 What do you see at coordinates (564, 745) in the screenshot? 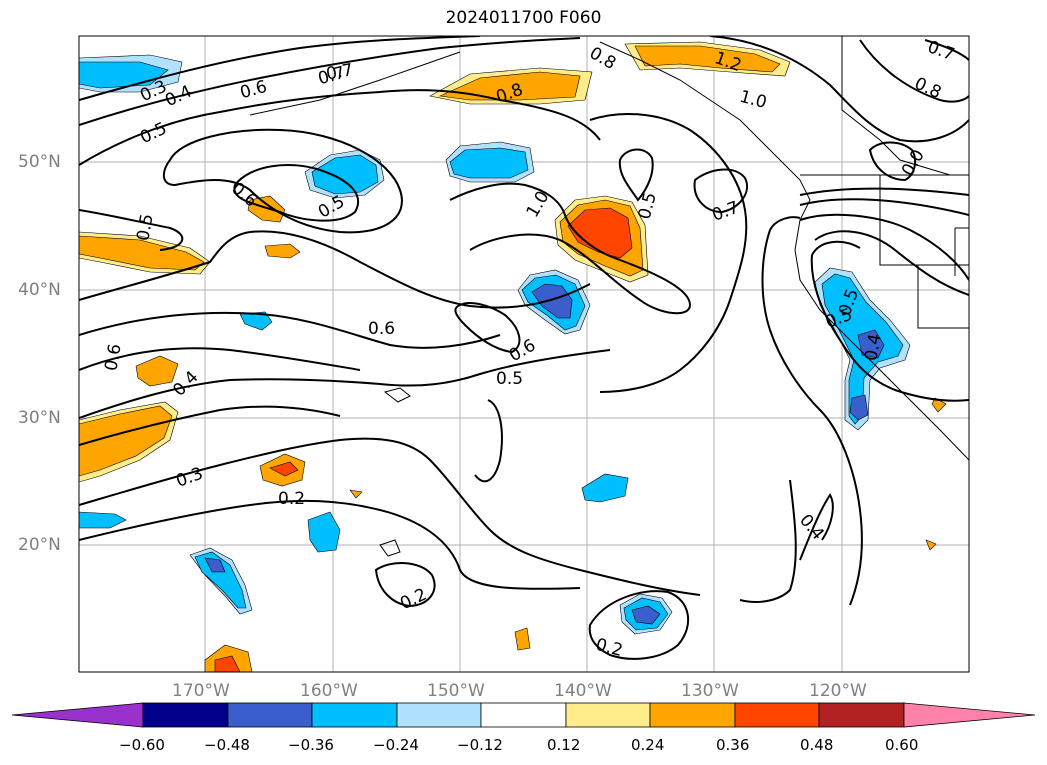
I see `colorbar-tick-label: 0.12` at bounding box center [564, 745].